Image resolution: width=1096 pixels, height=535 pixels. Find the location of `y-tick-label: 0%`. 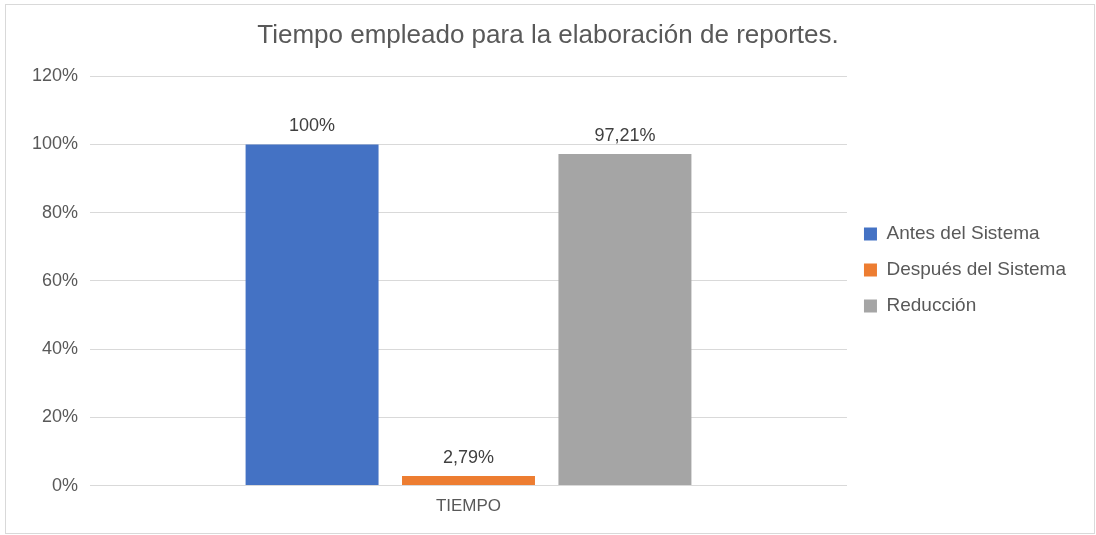

y-tick-label: 0% is located at coordinates (65, 484).